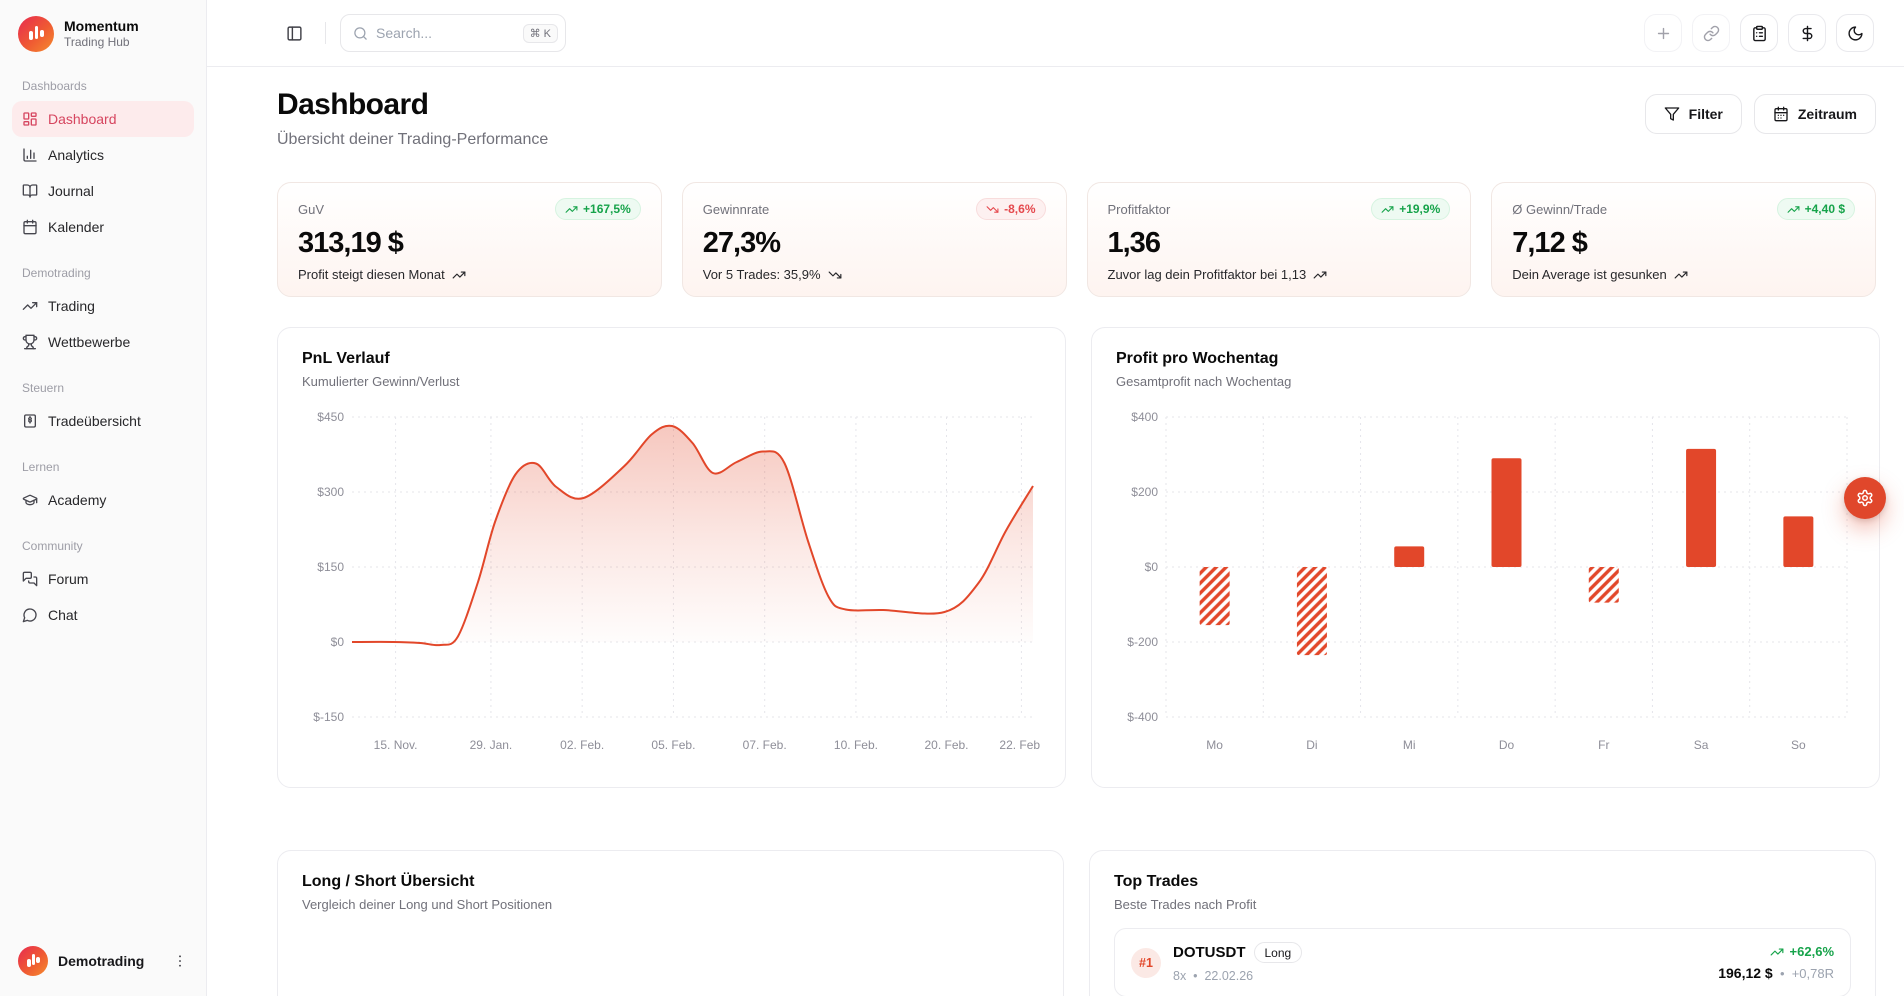 The image size is (1904, 996). Describe the element at coordinates (1798, 745) in the screenshot. I see `svg-text: So` at that location.